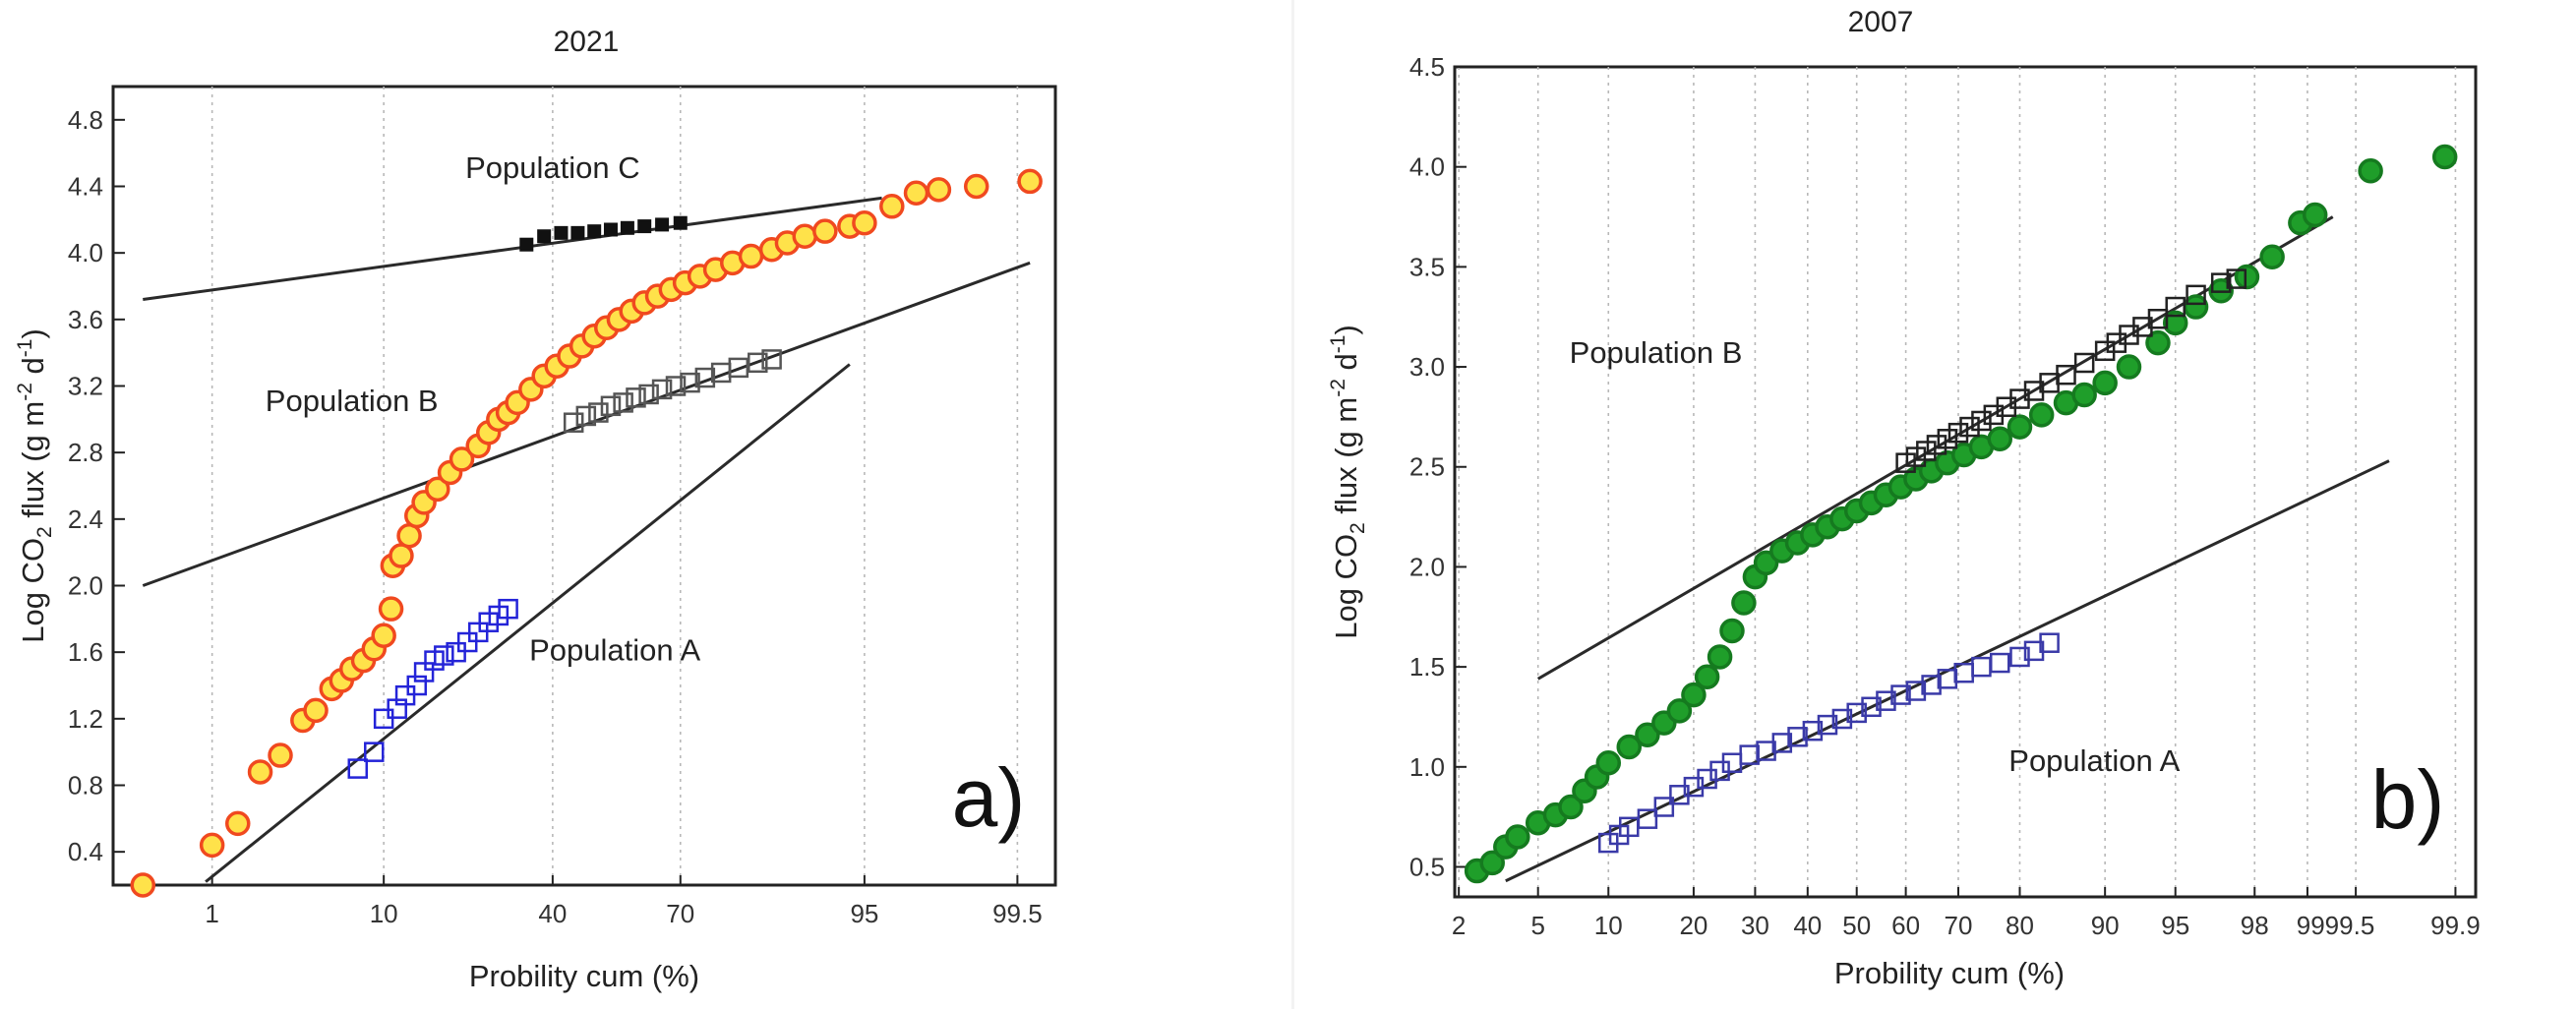 The height and width of the screenshot is (1009, 2576). What do you see at coordinates (2336, 925) in the screenshot?
I see `x-tick-label-99-99.5: 9999.5` at bounding box center [2336, 925].